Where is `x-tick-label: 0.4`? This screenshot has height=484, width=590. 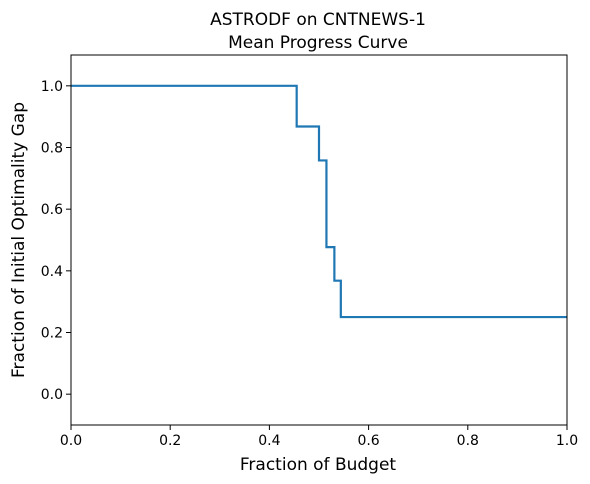 x-tick-label: 0.4 is located at coordinates (269, 441).